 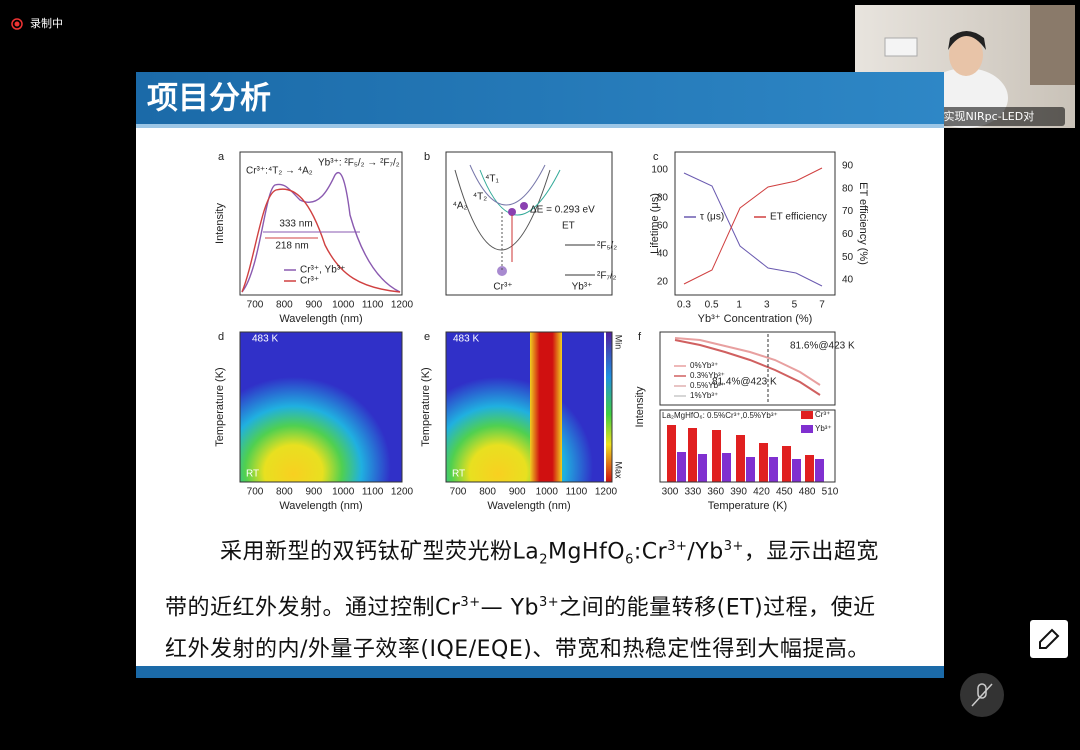 What do you see at coordinates (767, 305) in the screenshot?
I see `x-tick-label: 3` at bounding box center [767, 305].